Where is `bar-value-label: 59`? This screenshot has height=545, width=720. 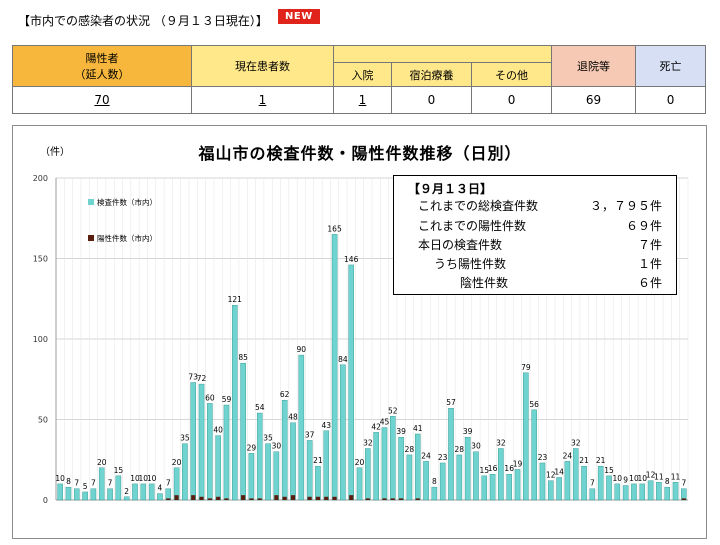 bar-value-label: 59 is located at coordinates (227, 399).